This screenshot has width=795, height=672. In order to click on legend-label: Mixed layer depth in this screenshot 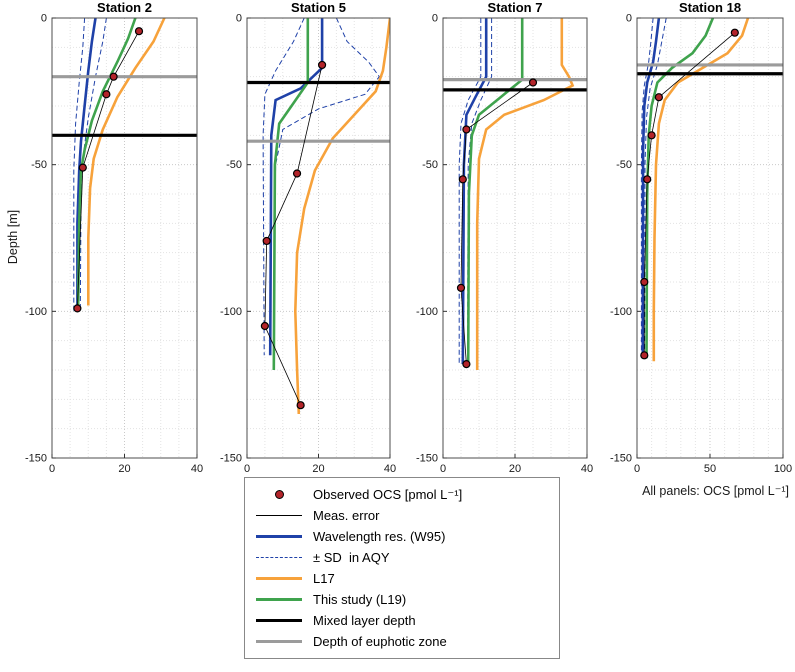, I will do `click(364, 620)`.